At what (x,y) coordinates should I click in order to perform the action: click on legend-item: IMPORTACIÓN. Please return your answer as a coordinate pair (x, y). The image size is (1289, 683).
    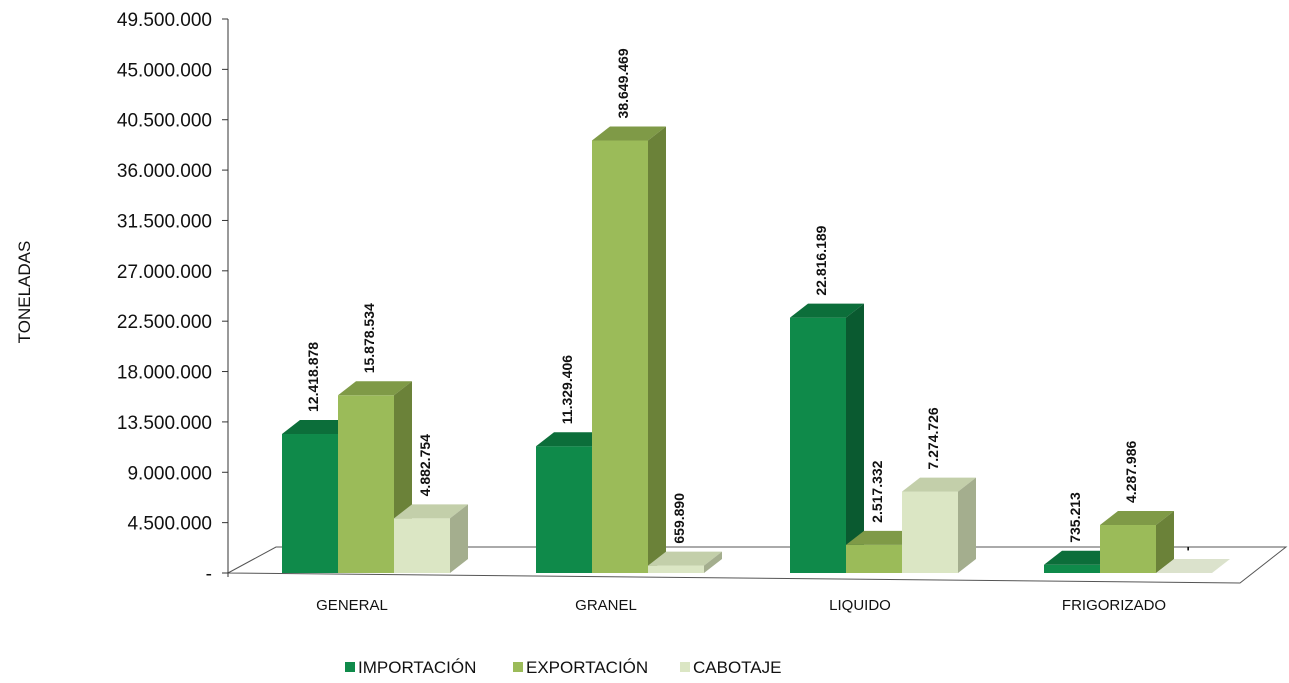
    Looking at the image, I should click on (410, 667).